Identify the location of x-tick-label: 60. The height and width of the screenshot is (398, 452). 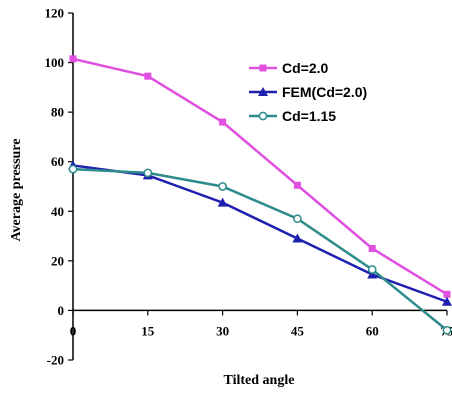
(372, 330).